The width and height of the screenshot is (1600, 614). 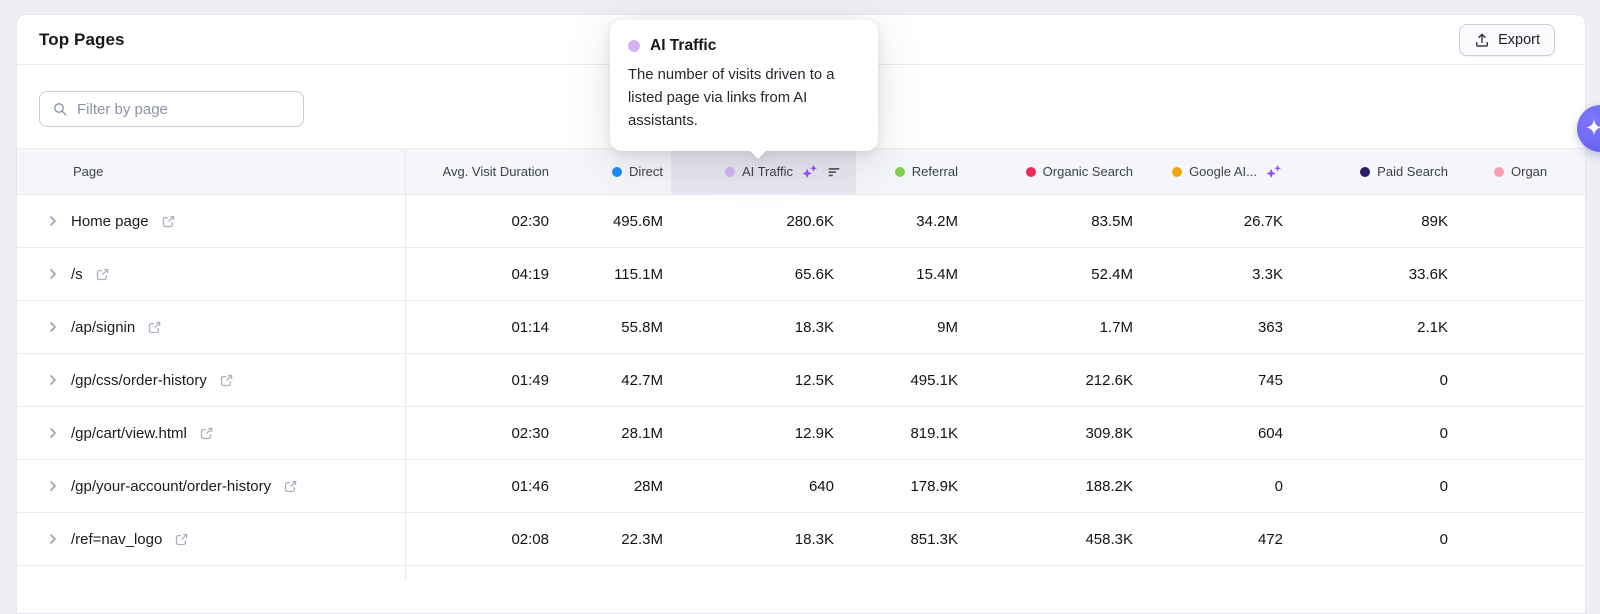 I want to click on cell-referral: 34.2M, so click(x=911, y=221).